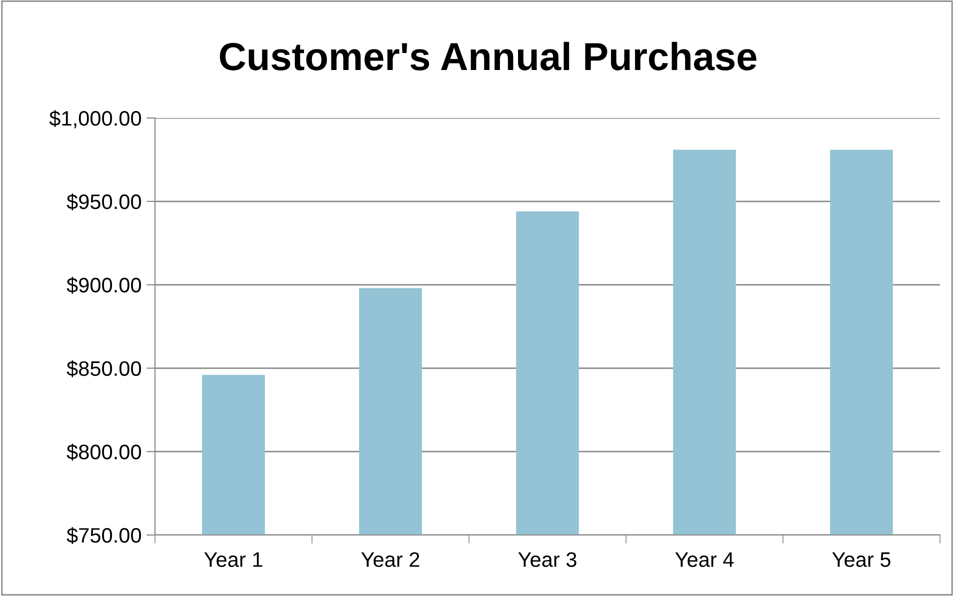 Image resolution: width=954 pixels, height=596 pixels. I want to click on chart-title: Customer's Annual Purchase, so click(488, 56).